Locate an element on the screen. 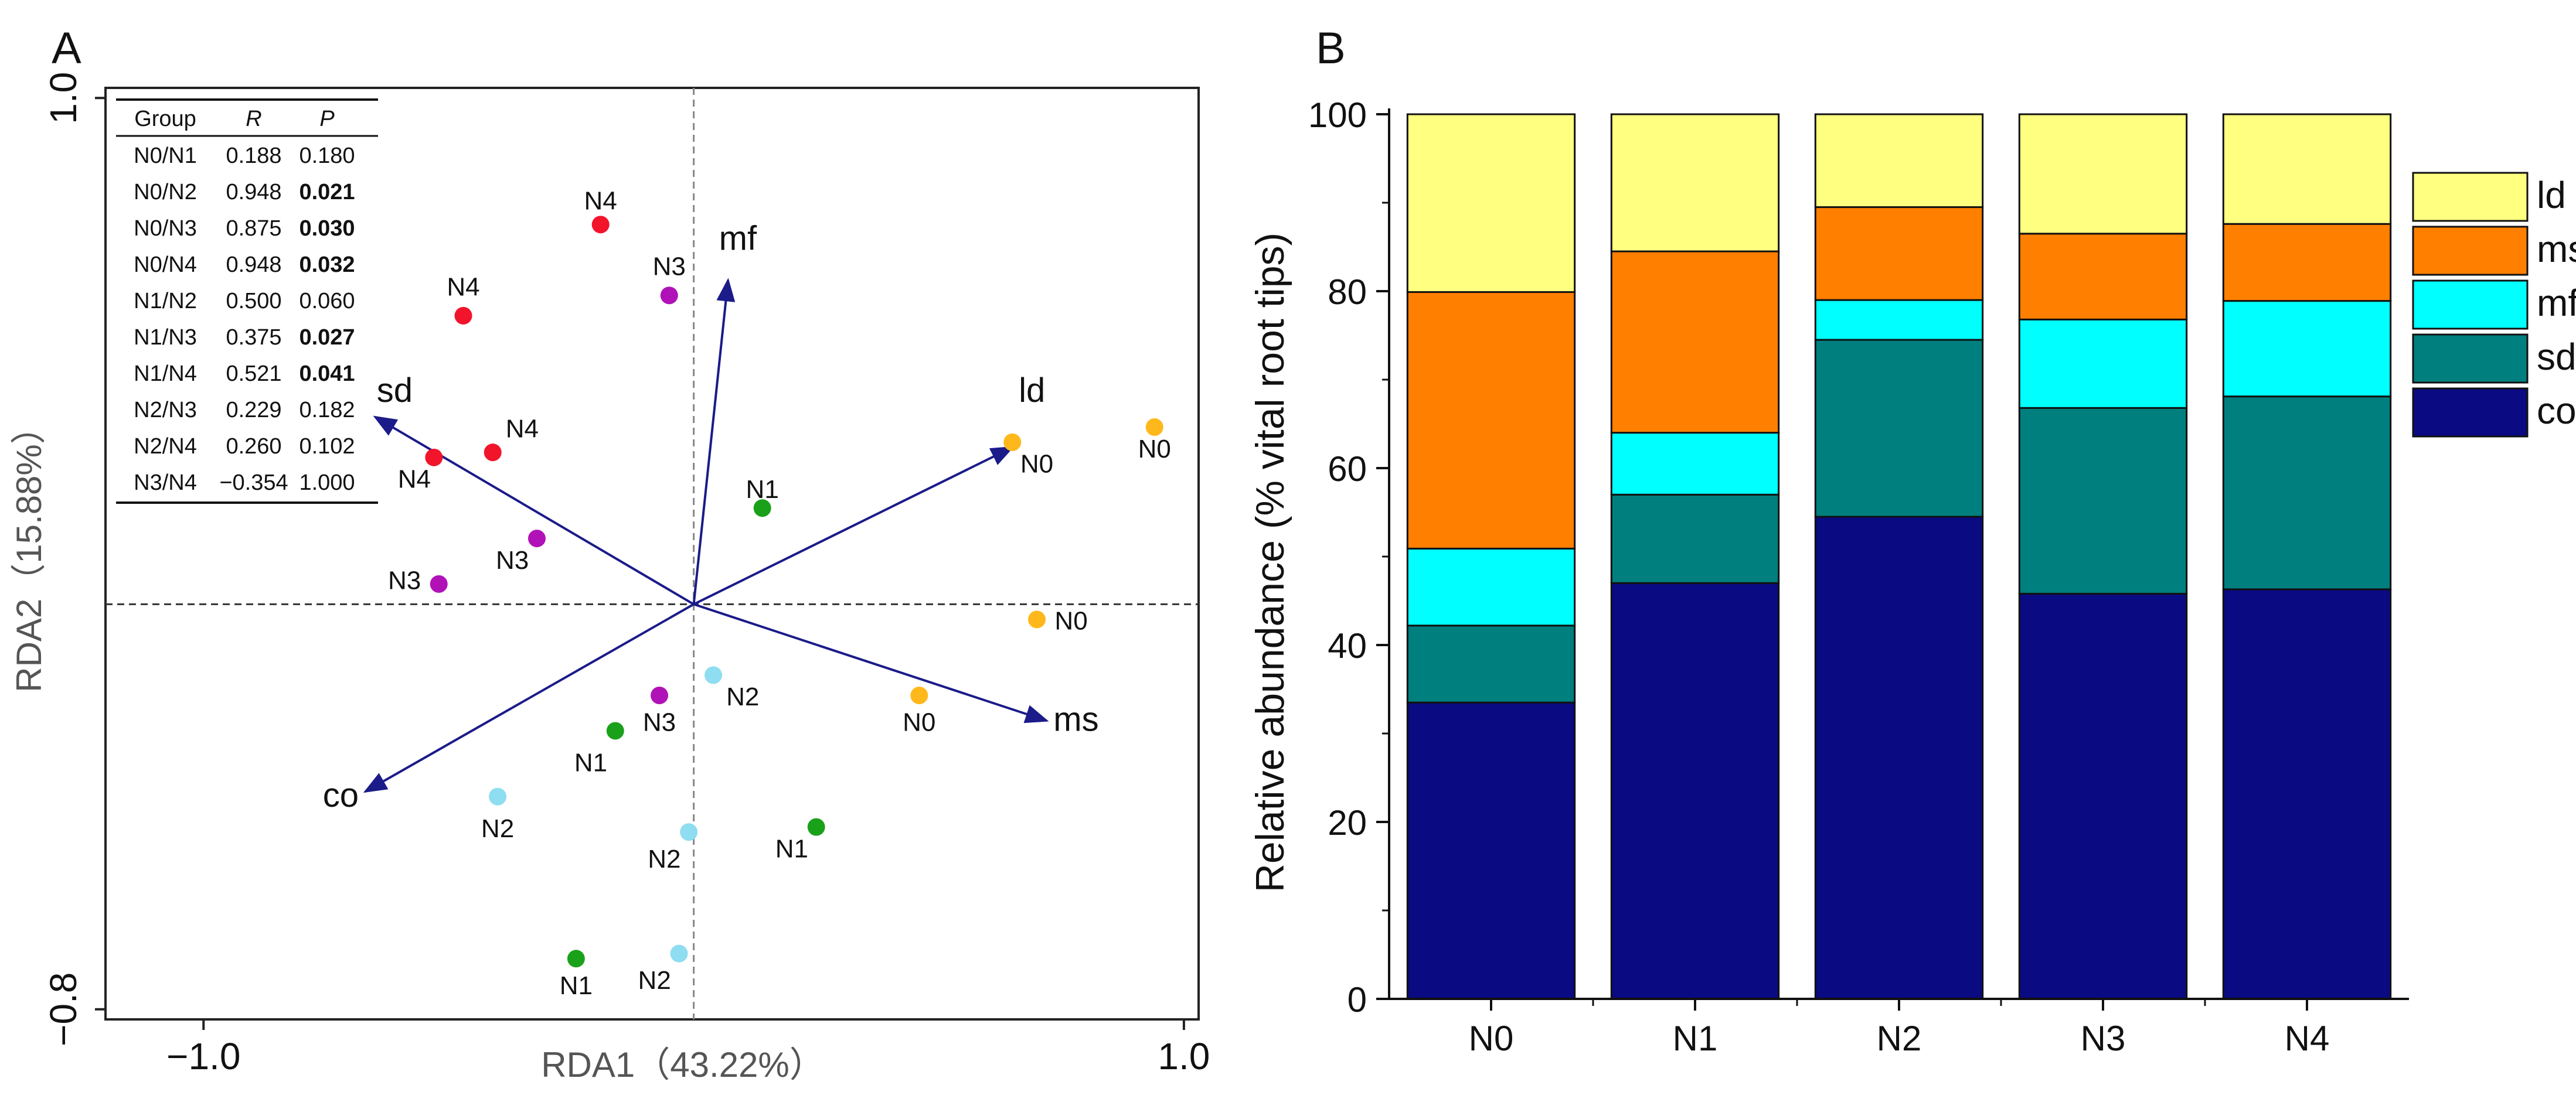 Image resolution: width=2576 pixels, height=1102 pixels. legend-label-sd: sd is located at coordinates (2556, 357).